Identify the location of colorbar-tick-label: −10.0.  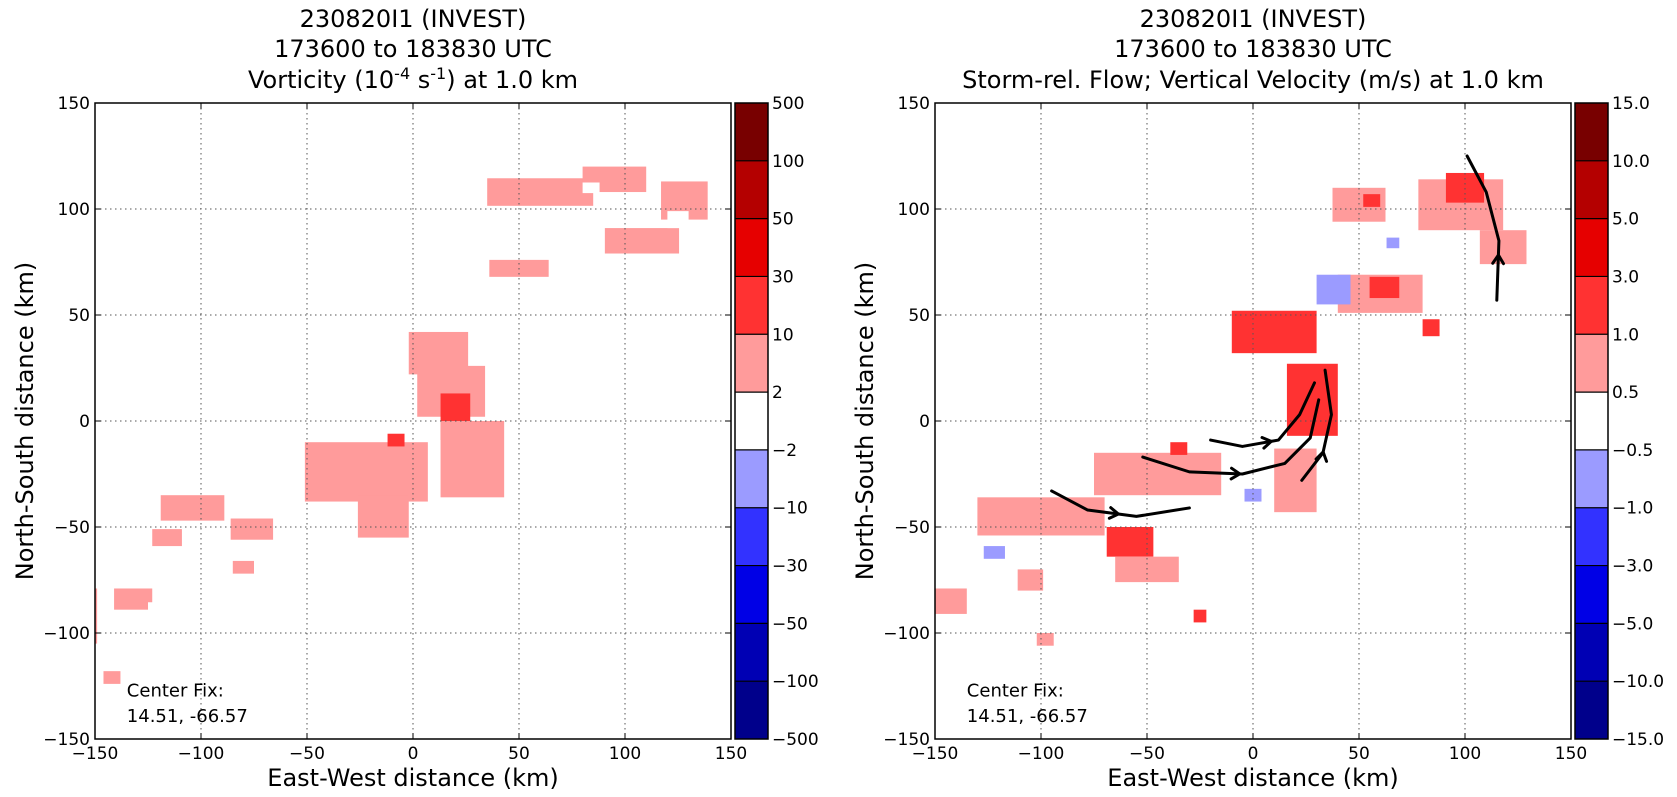
(1638, 682).